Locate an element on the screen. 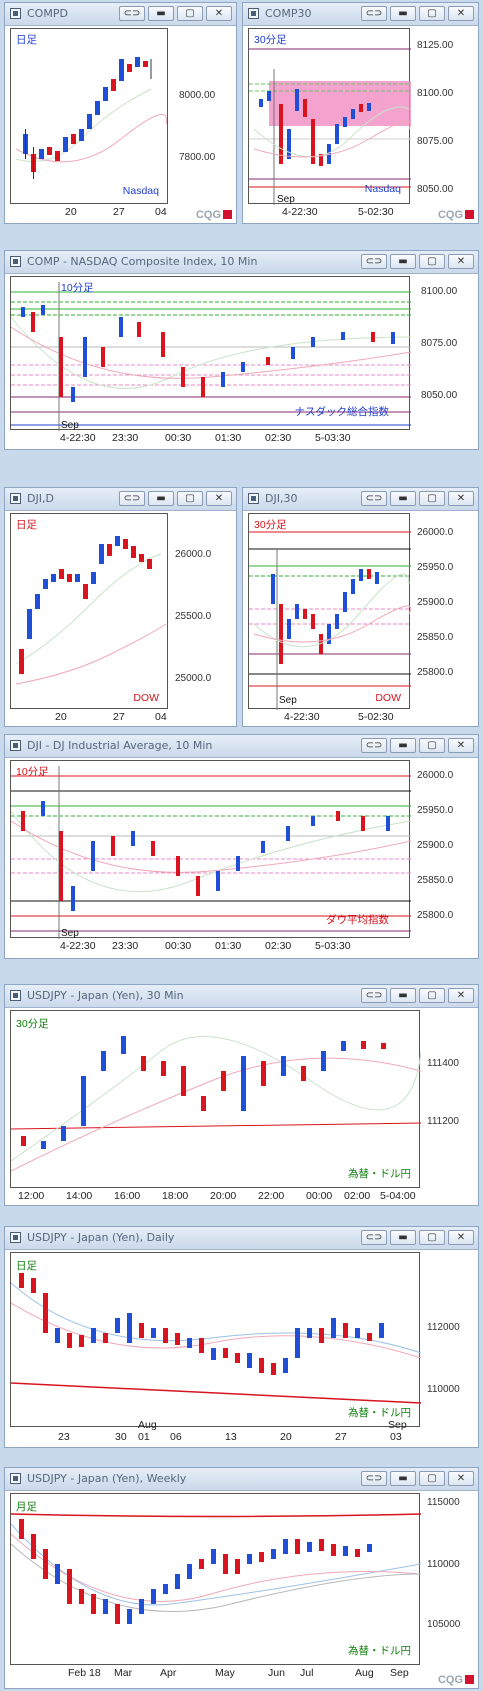 The image size is (483, 1691). y-tick: 25900.0 is located at coordinates (435, 845).